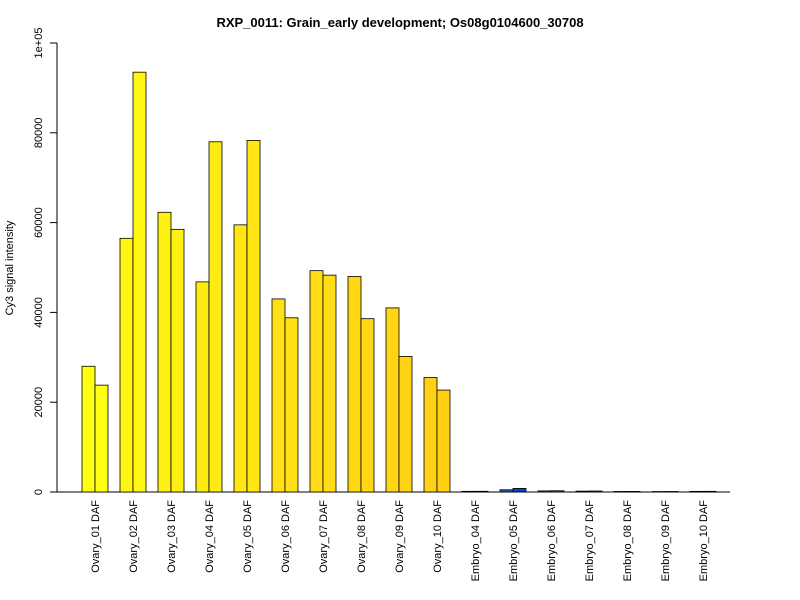  What do you see at coordinates (134, 536) in the screenshot?
I see `x-tick-label: Ovary_02 DAF` at bounding box center [134, 536].